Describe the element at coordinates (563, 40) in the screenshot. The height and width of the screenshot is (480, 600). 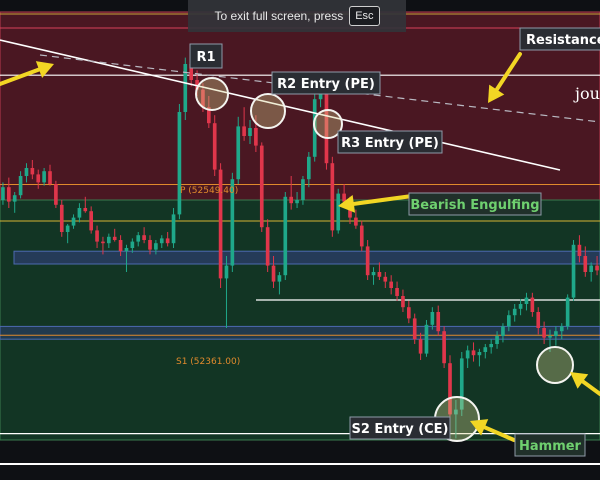
I see `resistance-label: Resistance` at that location.